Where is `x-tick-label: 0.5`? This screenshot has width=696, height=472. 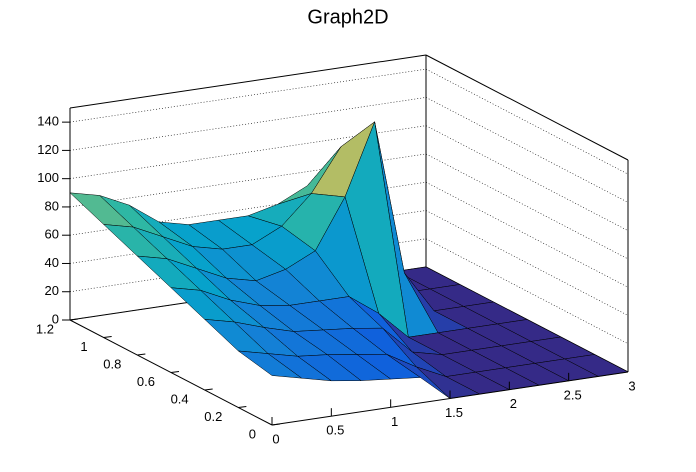 x-tick-label: 0.5 is located at coordinates (335, 430).